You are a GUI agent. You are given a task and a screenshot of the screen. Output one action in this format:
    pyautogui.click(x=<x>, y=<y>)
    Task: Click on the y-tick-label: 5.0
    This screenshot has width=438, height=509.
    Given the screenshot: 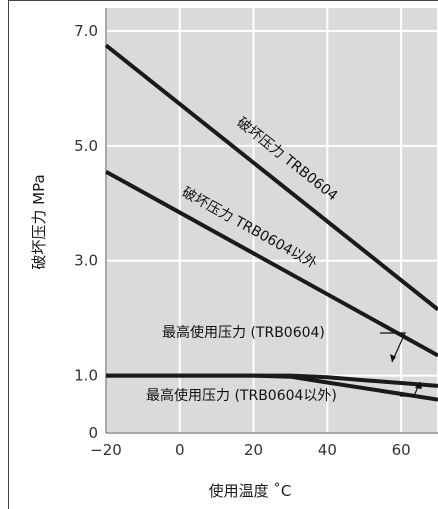 What is the action you would take?
    pyautogui.click(x=86, y=146)
    